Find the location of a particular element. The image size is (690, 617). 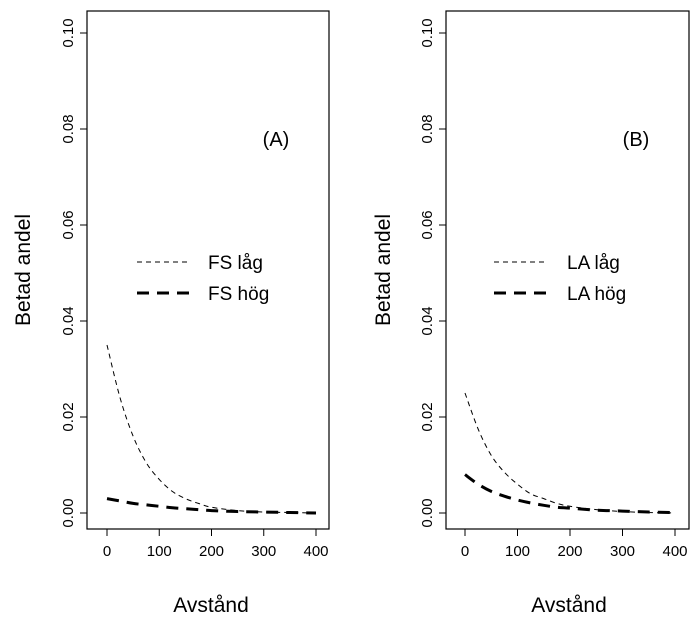

legend: FS låg FS hög is located at coordinates (203, 279).